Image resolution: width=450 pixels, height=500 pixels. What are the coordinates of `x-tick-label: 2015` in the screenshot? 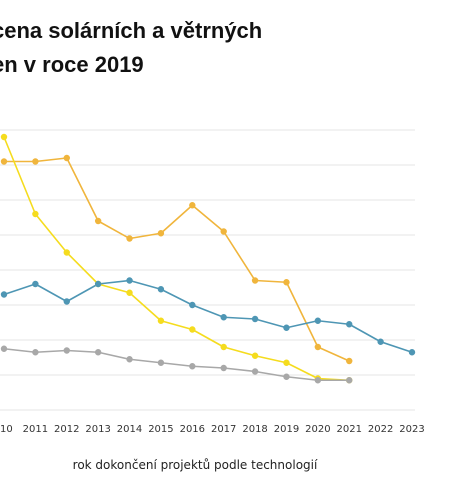 It's located at (160, 429).